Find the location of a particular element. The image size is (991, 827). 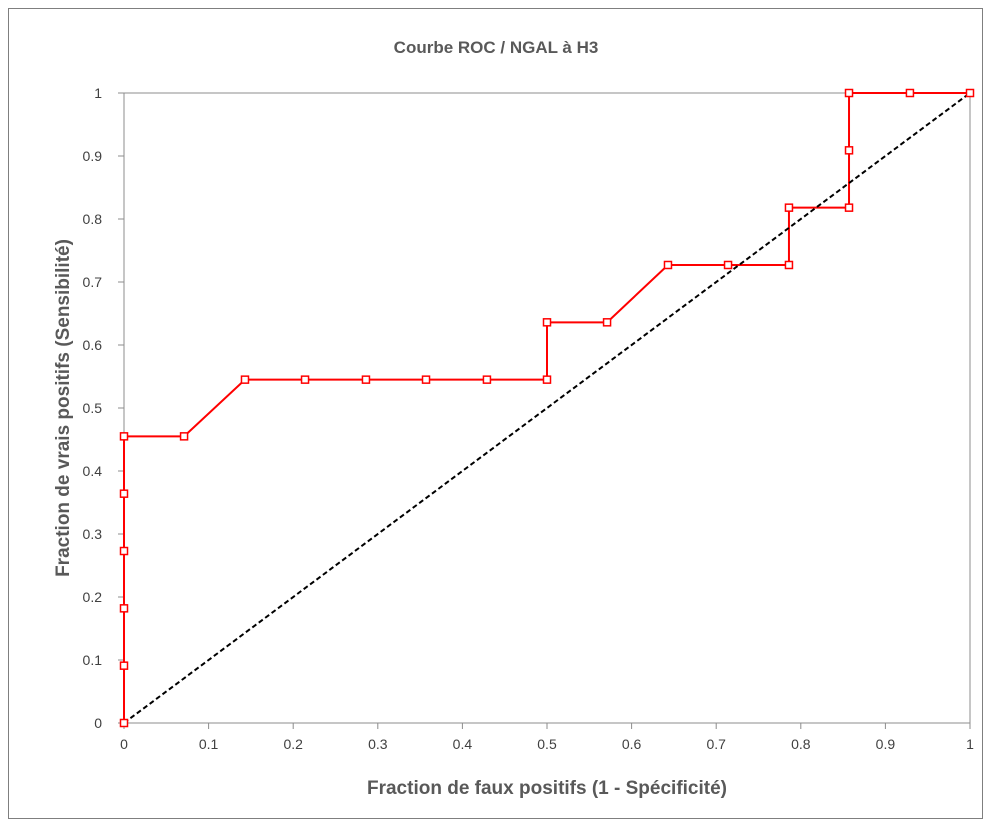

y-tick-label: 0.6 is located at coordinates (93, 345).